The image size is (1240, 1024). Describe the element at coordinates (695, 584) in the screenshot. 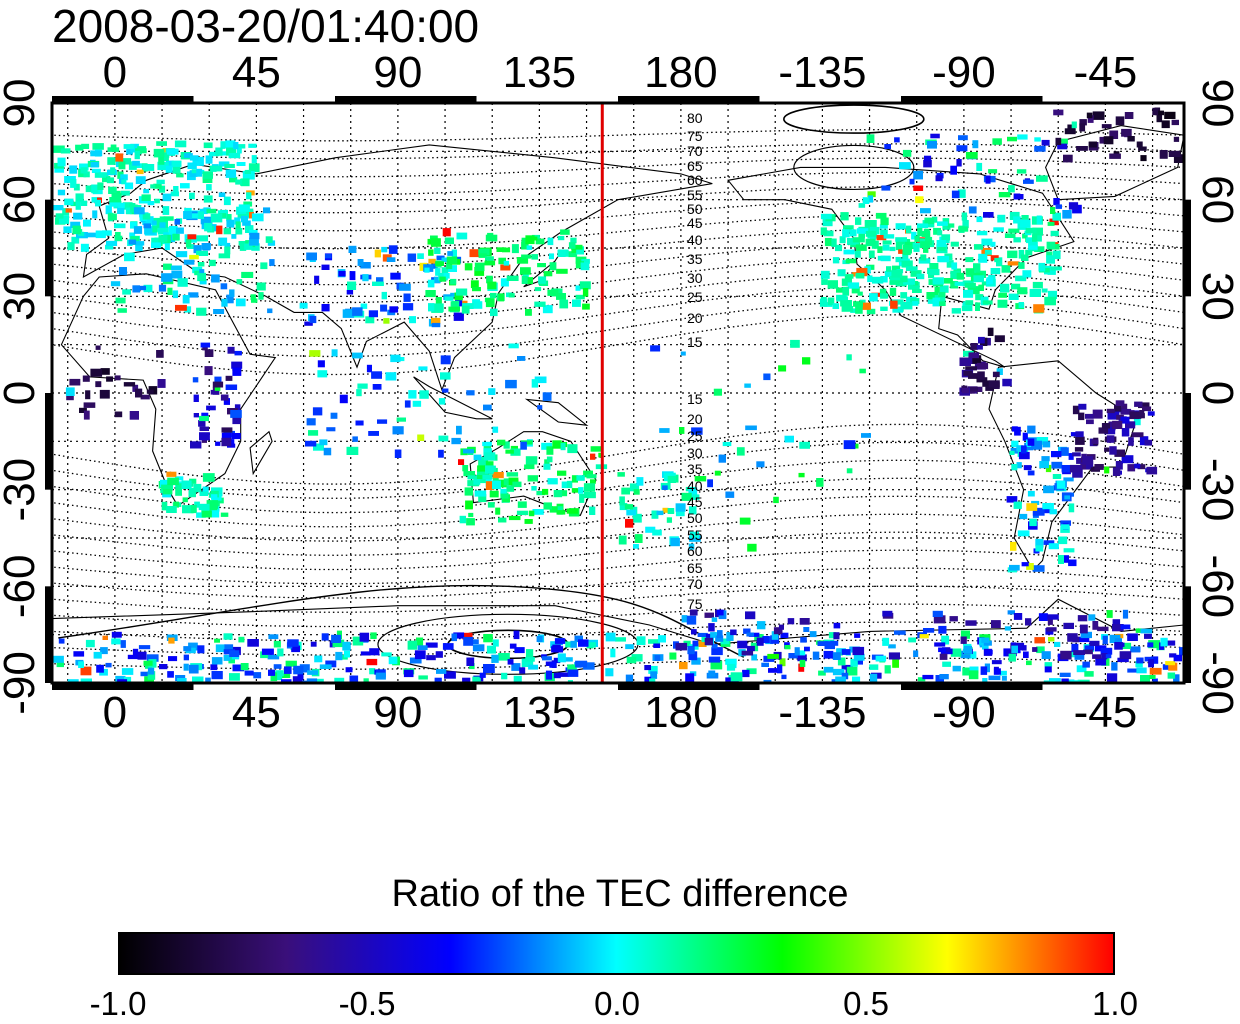

I see `contour-label: 70` at that location.